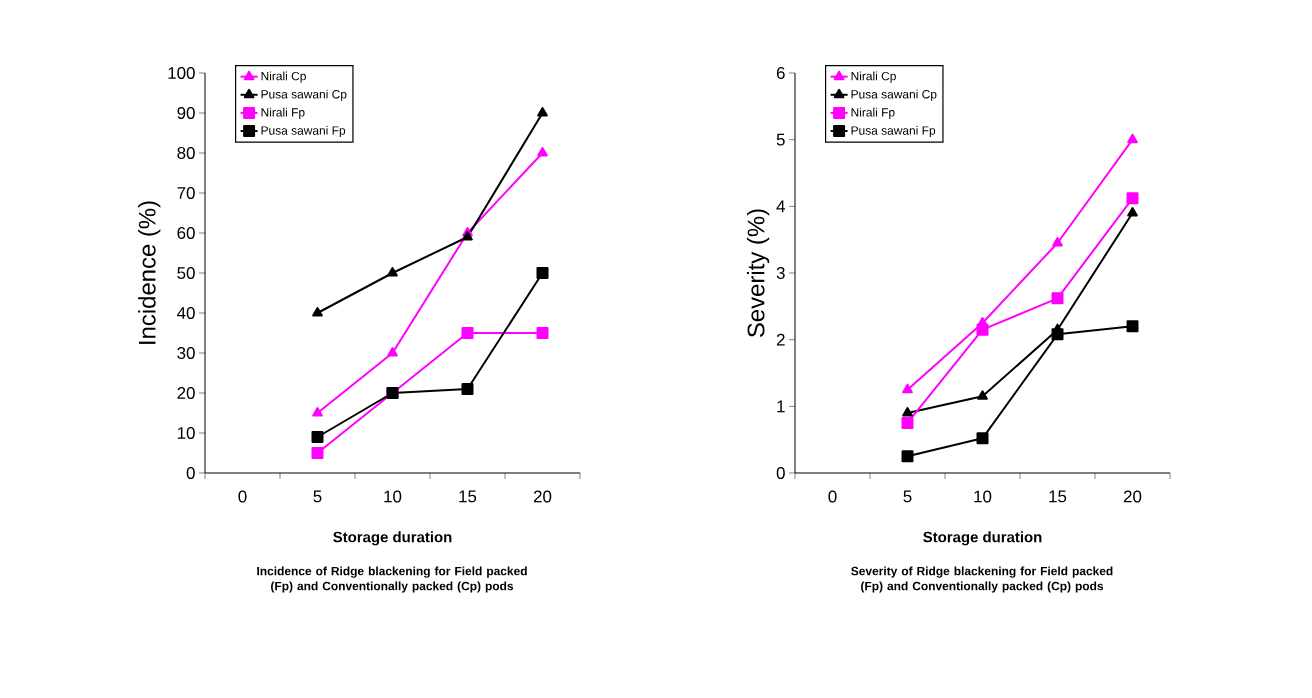 This screenshot has width=1312, height=698. What do you see at coordinates (758, 273) in the screenshot?
I see `y-axis-title: Severity (%)` at bounding box center [758, 273].